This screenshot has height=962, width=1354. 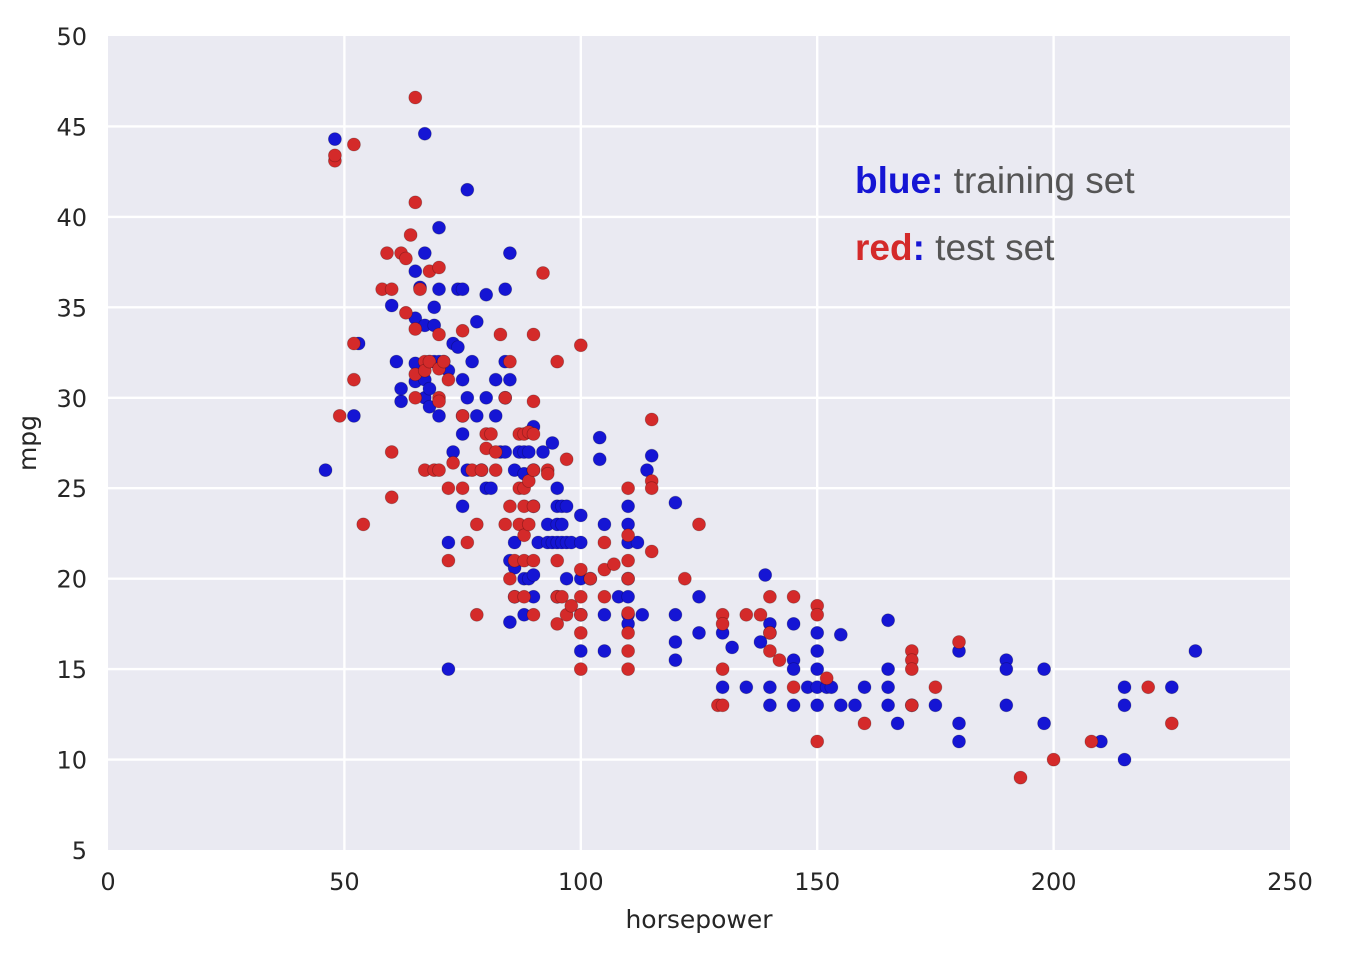 What do you see at coordinates (1054, 882) in the screenshot?
I see `x-tick-label: 200` at bounding box center [1054, 882].